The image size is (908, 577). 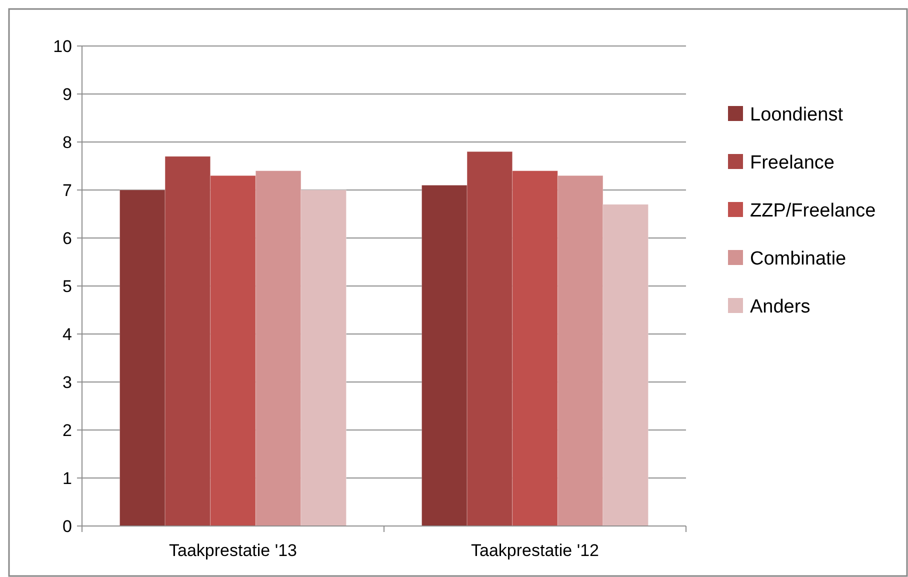 I want to click on x-tick-label: Taakprestatie '12, so click(x=535, y=550).